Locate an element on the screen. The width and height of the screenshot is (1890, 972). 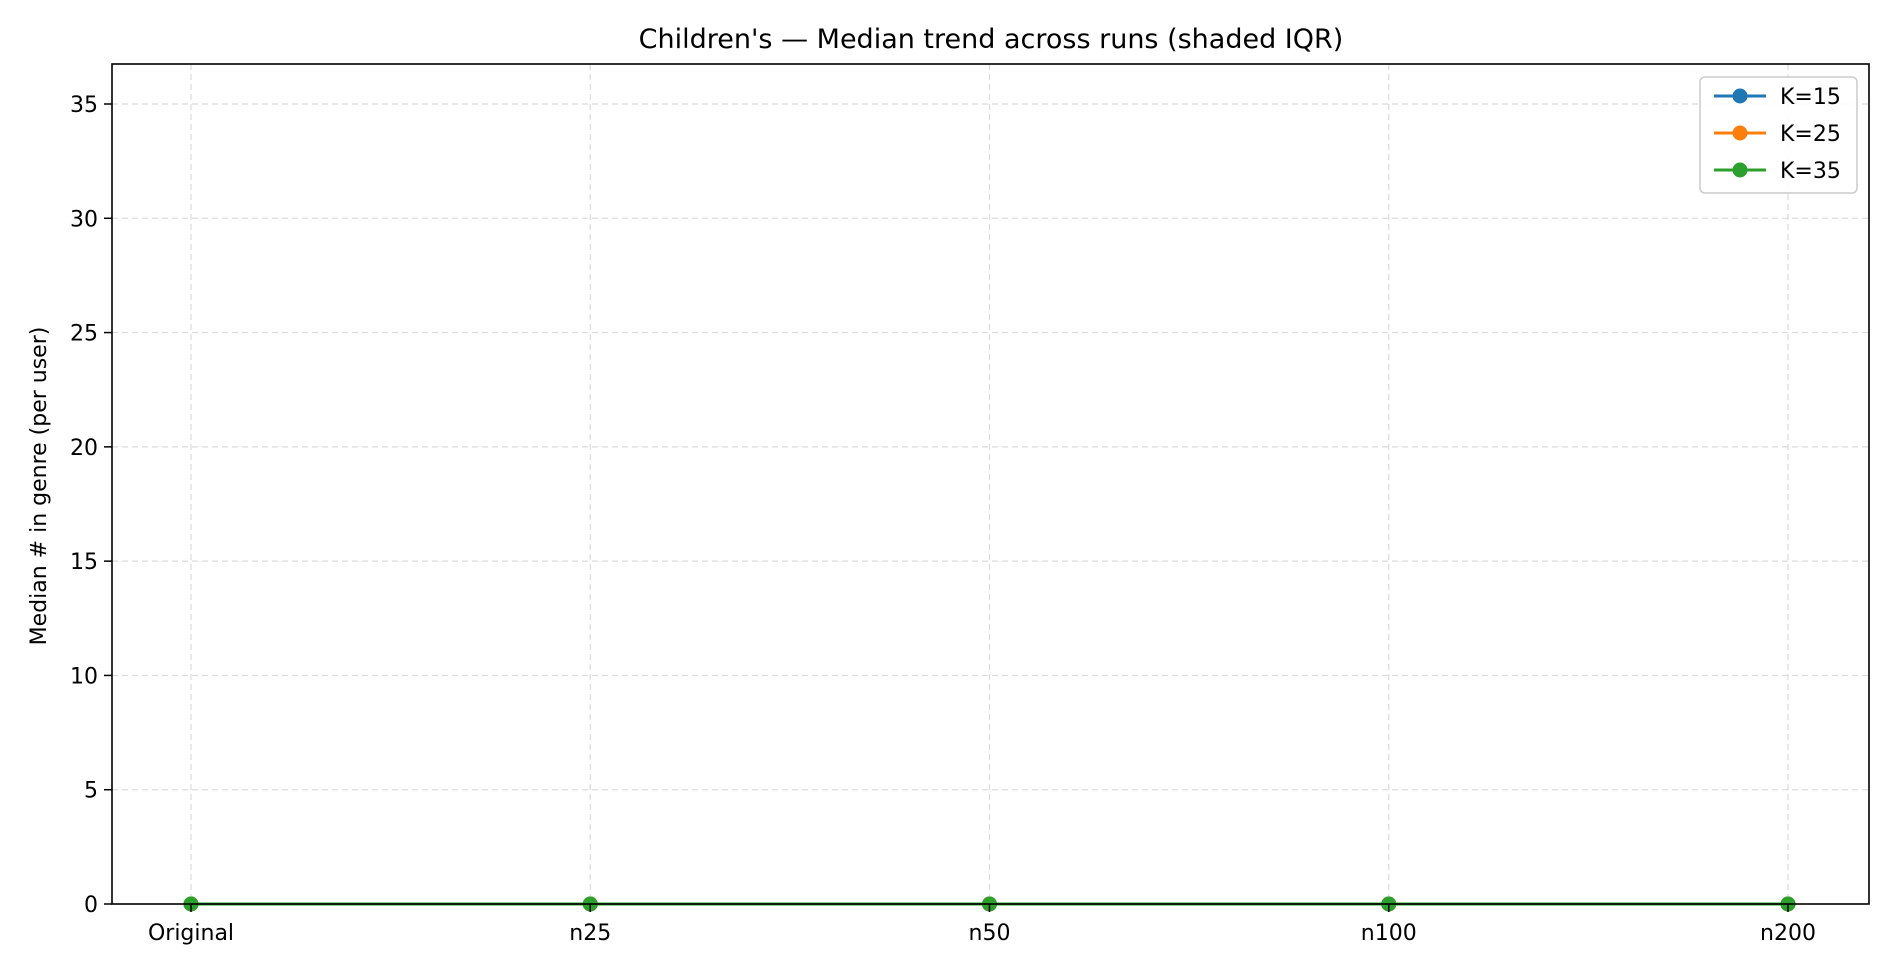
x-tick-label: Original is located at coordinates (191, 933).